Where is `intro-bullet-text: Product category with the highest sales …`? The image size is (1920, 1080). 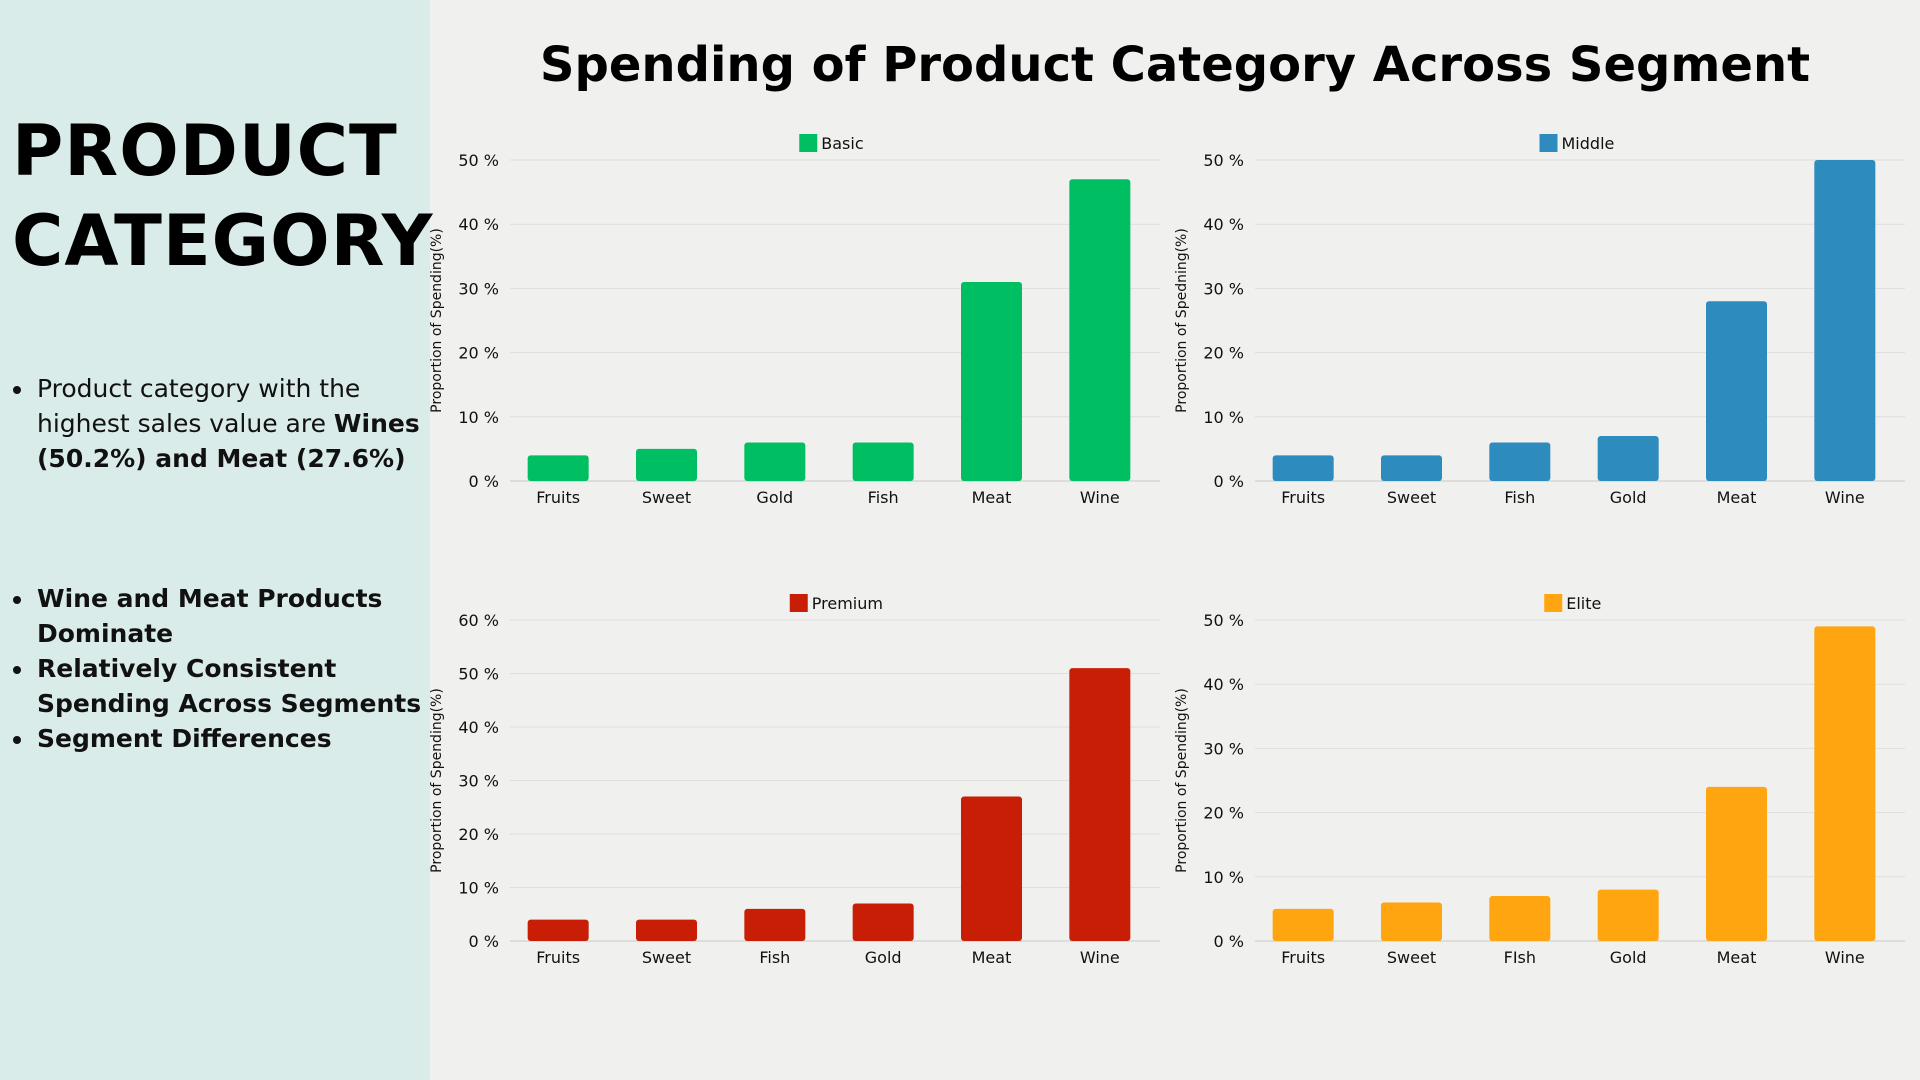
intro-bullet-text: Product category with the highest sales … is located at coordinates (199, 406).